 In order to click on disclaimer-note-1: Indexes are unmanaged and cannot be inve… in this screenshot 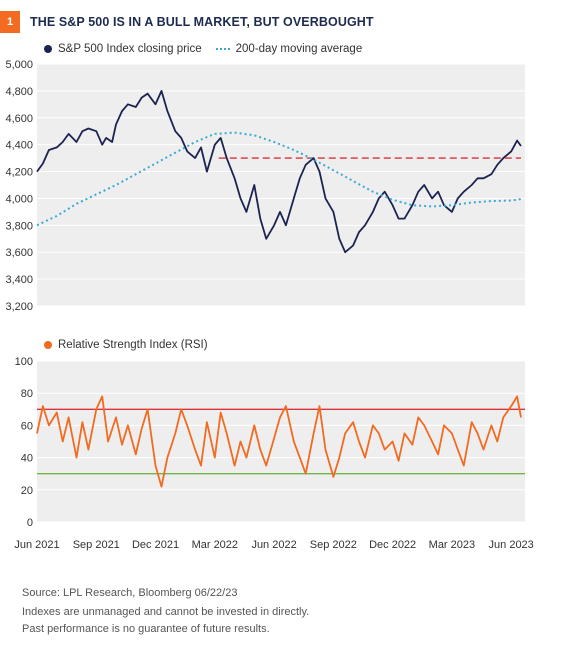, I will do `click(166, 612)`.